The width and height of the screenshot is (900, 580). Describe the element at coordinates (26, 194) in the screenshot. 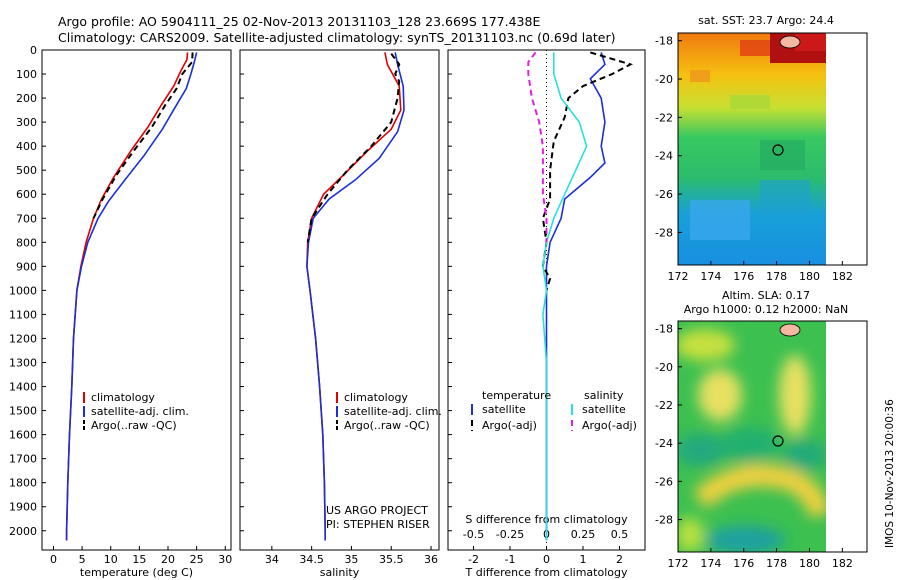

I see `y-tick-label: 600` at that location.